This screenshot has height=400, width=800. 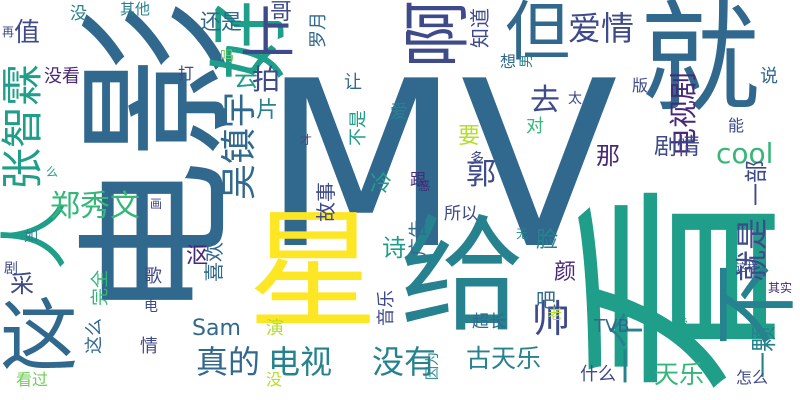 What do you see at coordinates (62, 76) in the screenshot?
I see `cloud-word: 没看` at bounding box center [62, 76].